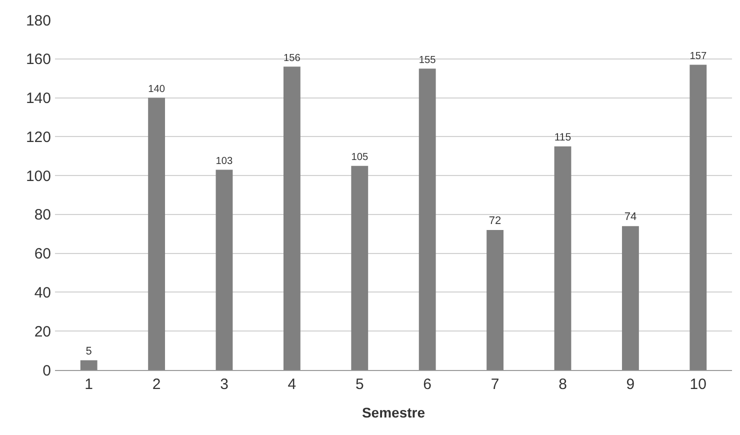  I want to click on x-tick-label: 10, so click(698, 384).